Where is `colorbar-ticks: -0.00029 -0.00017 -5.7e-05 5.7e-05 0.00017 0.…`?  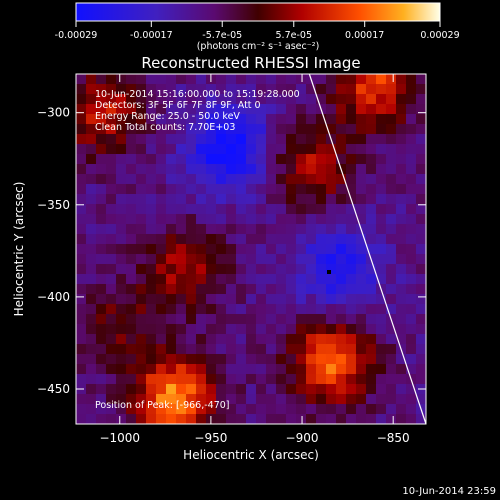 colorbar-ticks: -0.00029 -0.00017 -5.7e-05 5.7e-05 0.00017 0.… is located at coordinates (257, 31).